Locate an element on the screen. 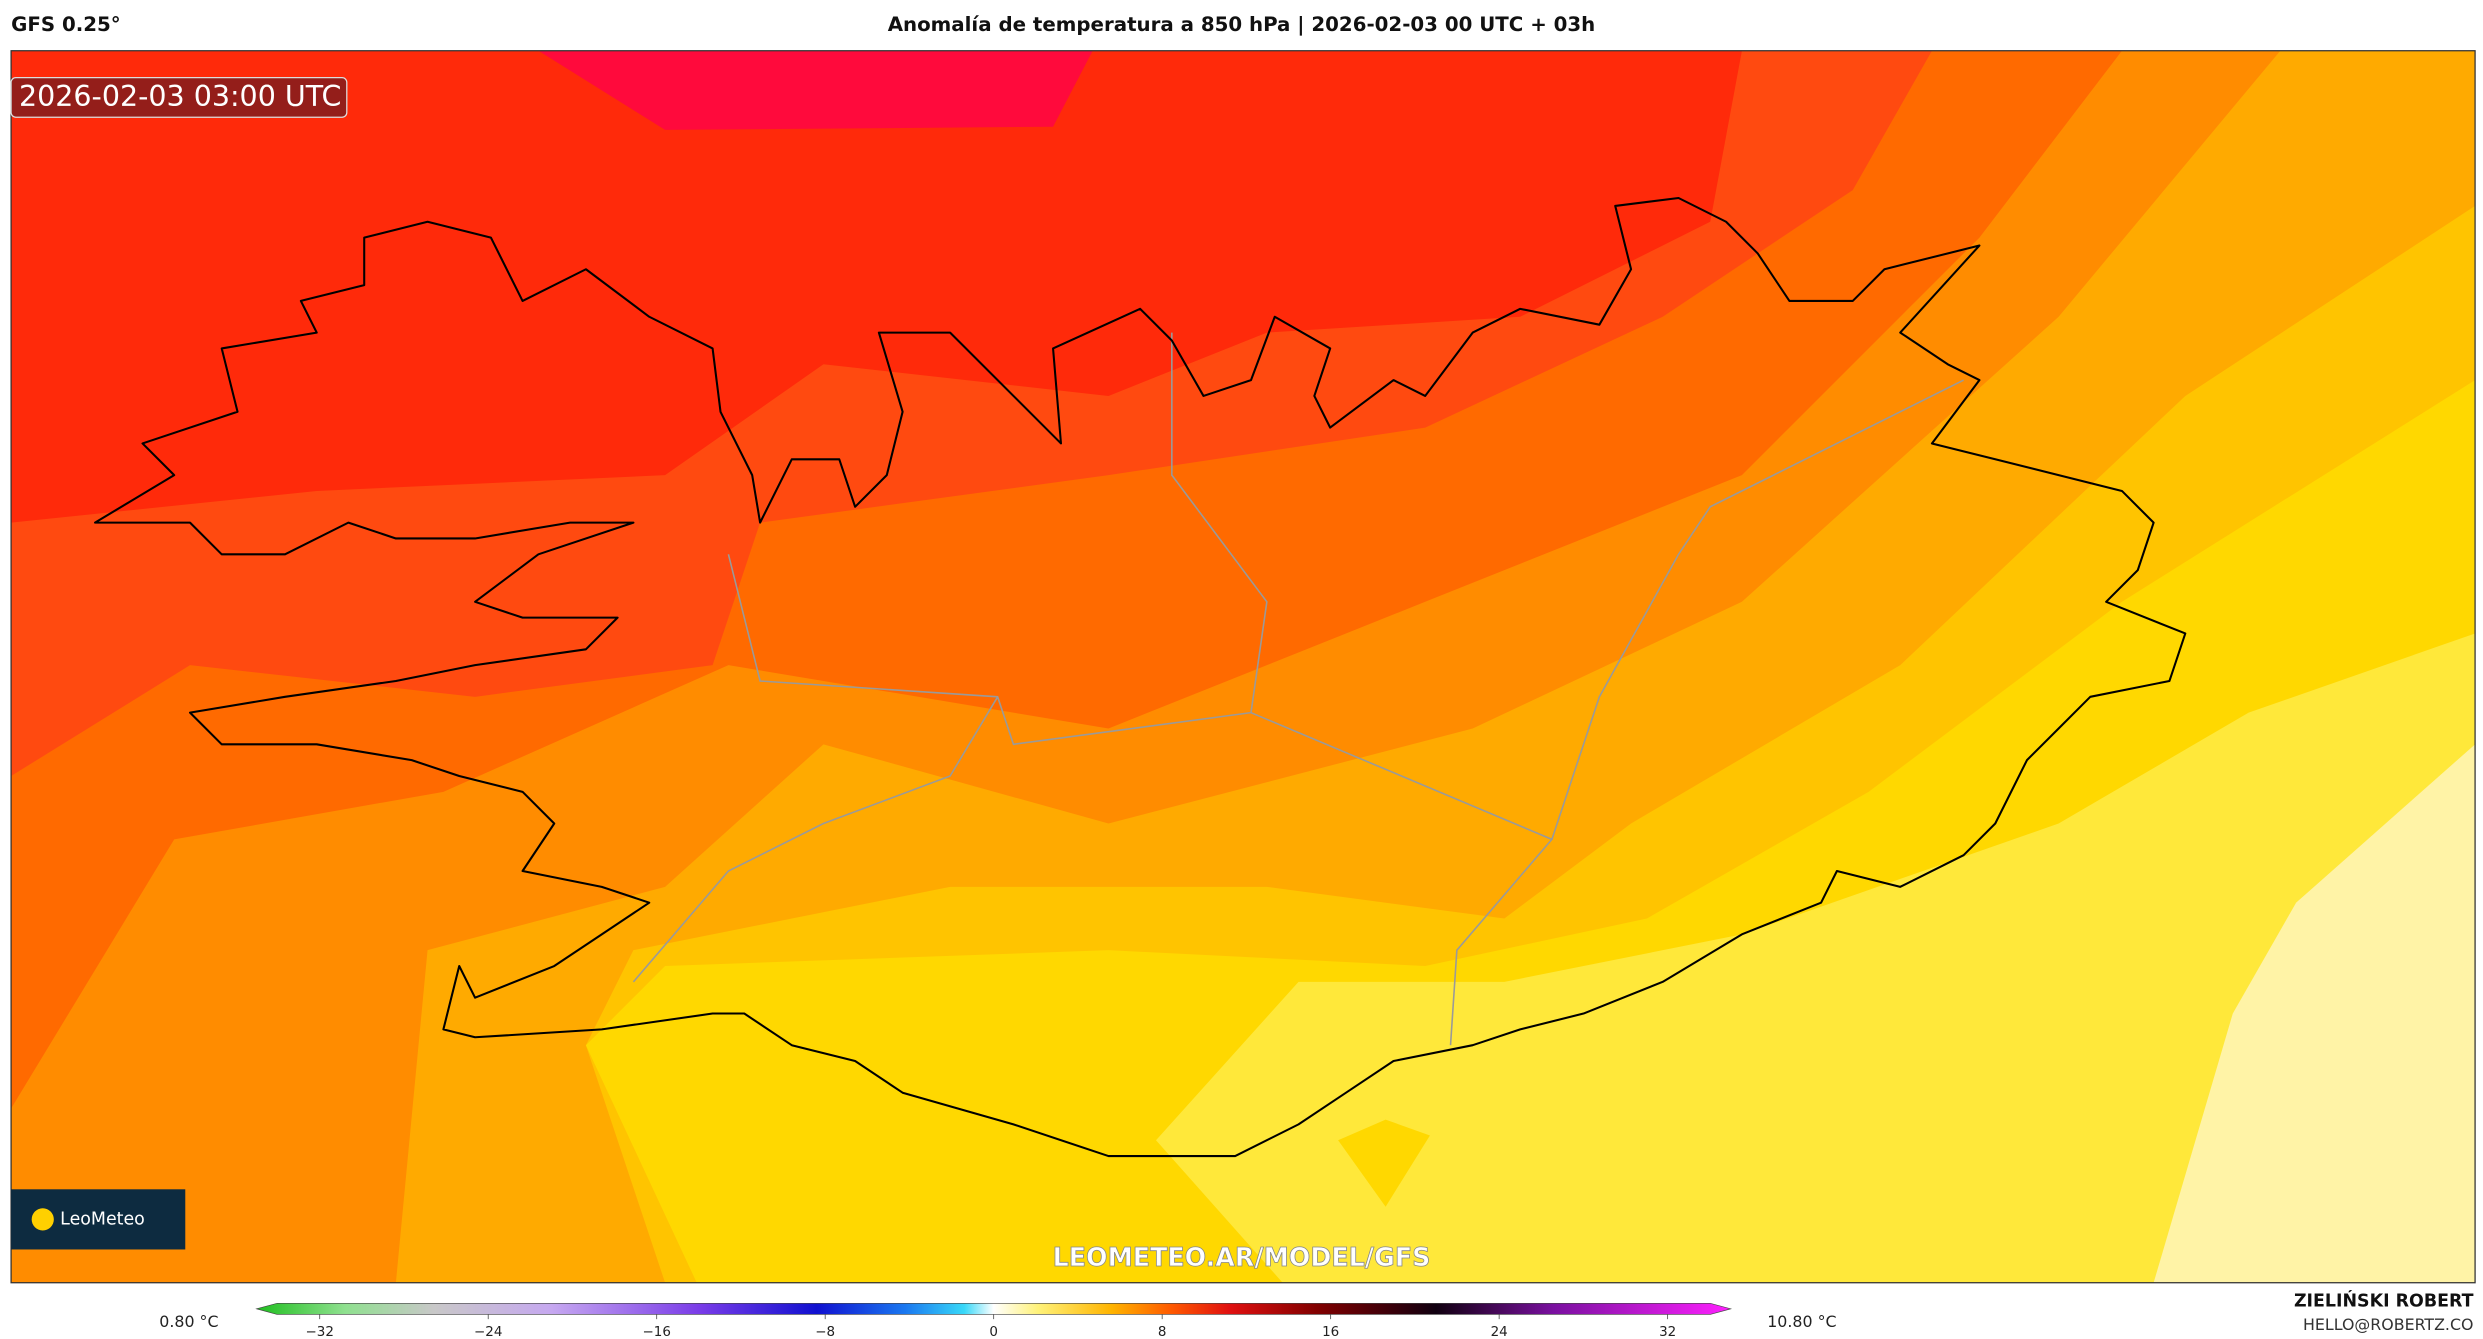  colorbar-max: 10.80 °C is located at coordinates (1801, 1321).